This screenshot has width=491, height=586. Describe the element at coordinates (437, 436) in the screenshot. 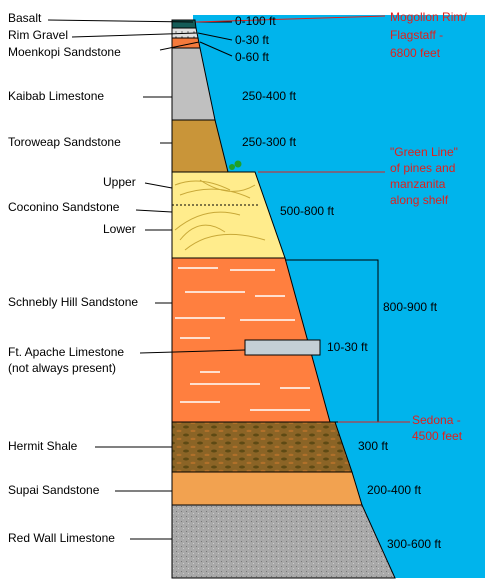

I see `annotation: 4500 feet` at that location.